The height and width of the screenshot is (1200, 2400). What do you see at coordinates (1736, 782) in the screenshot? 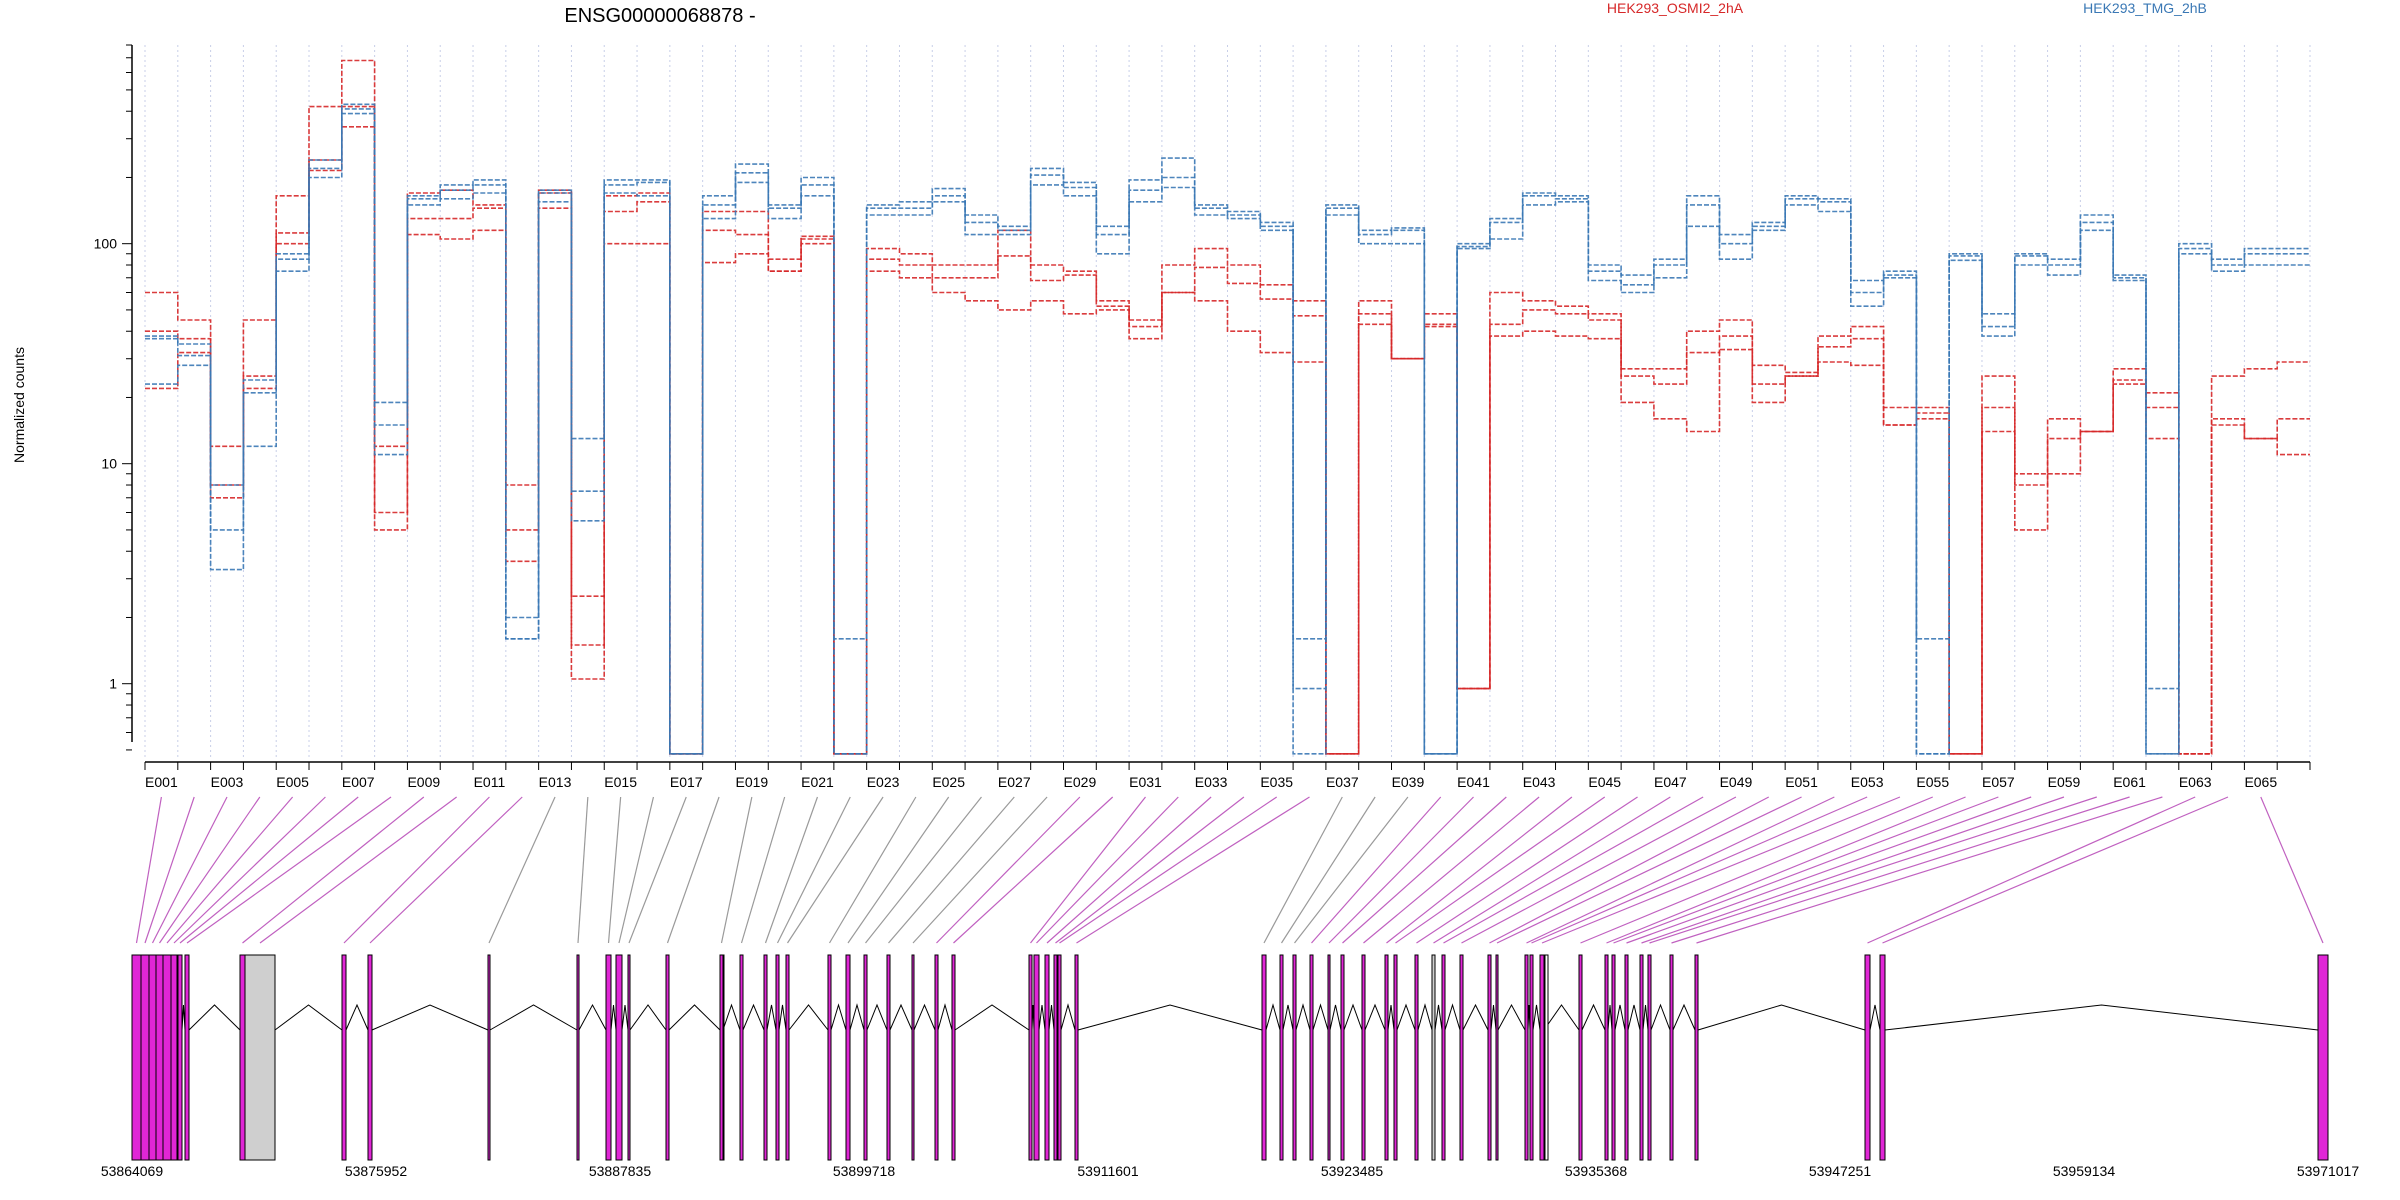
I see `x-tick-label: E049` at bounding box center [1736, 782].